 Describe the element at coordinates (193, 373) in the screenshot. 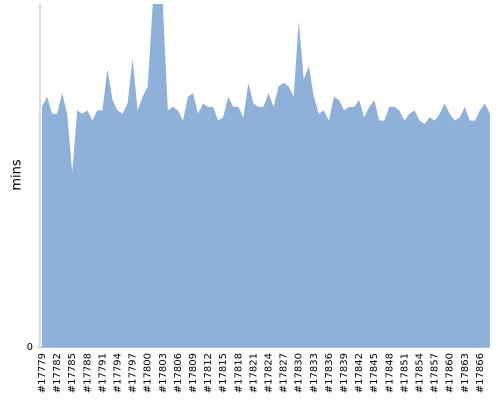

I see `x-tick-label: #17809` at that location.